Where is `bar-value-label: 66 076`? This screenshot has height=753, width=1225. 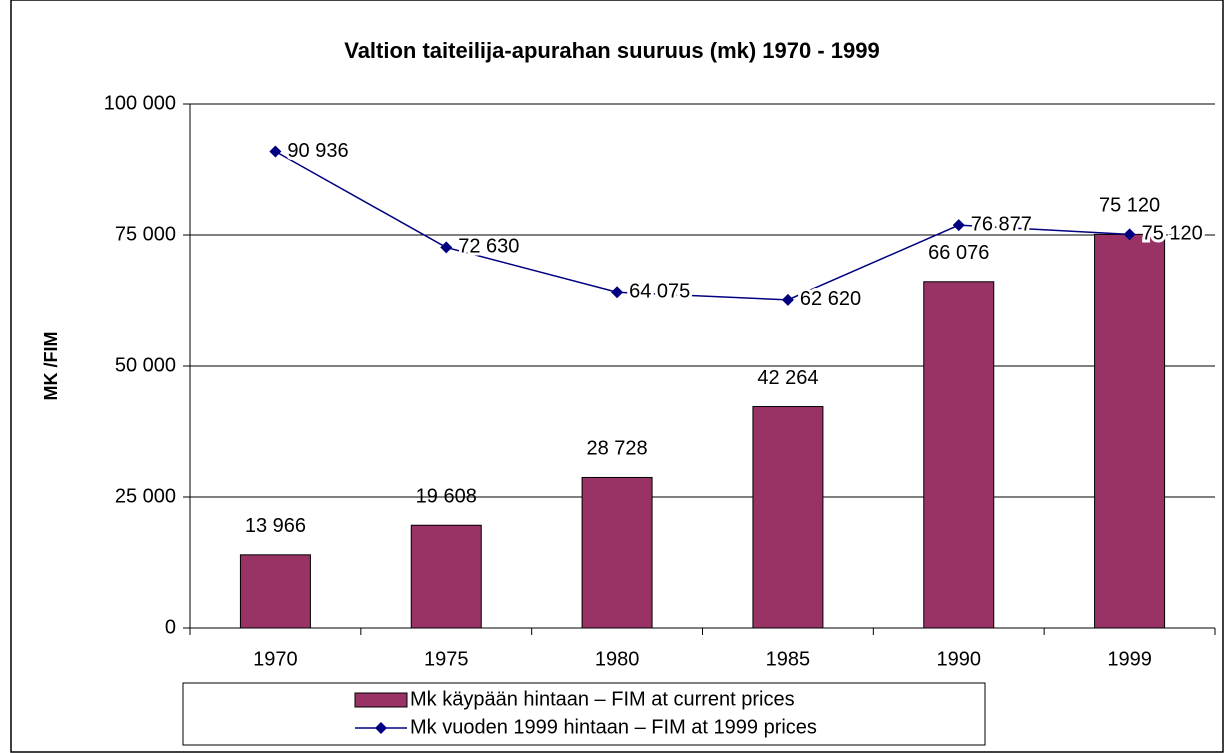
bar-value-label: 66 076 is located at coordinates (958, 253).